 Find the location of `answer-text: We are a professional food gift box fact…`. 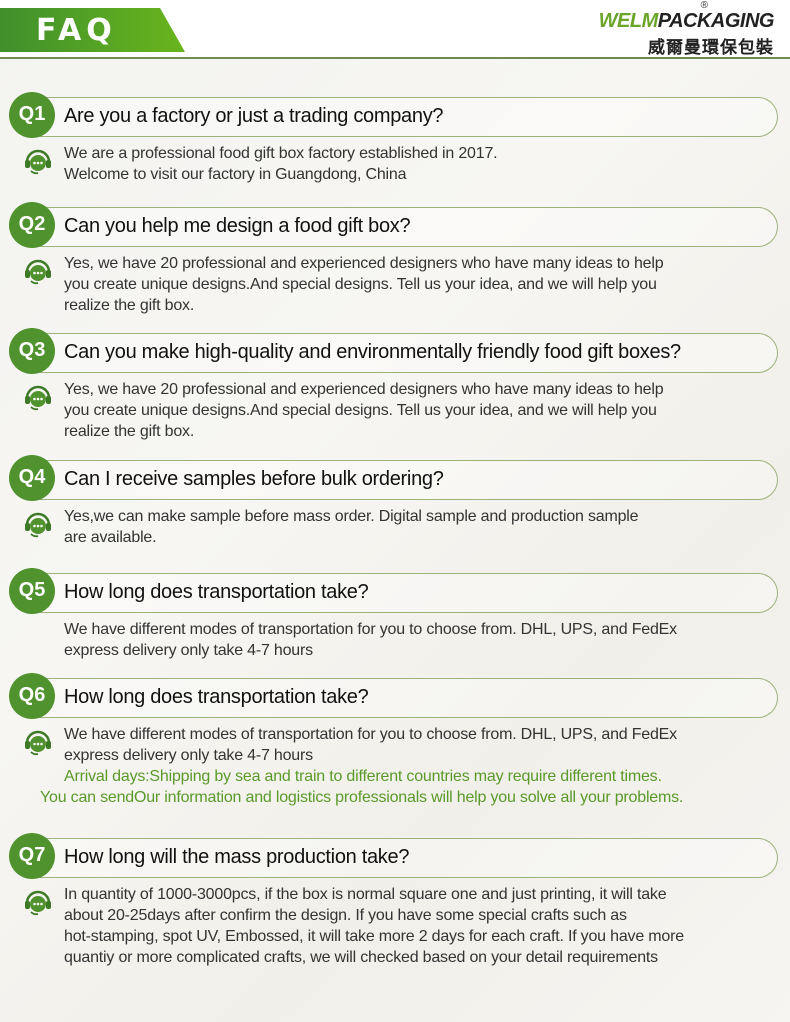

answer-text: We are a professional food gift box fact… is located at coordinates (281, 164).